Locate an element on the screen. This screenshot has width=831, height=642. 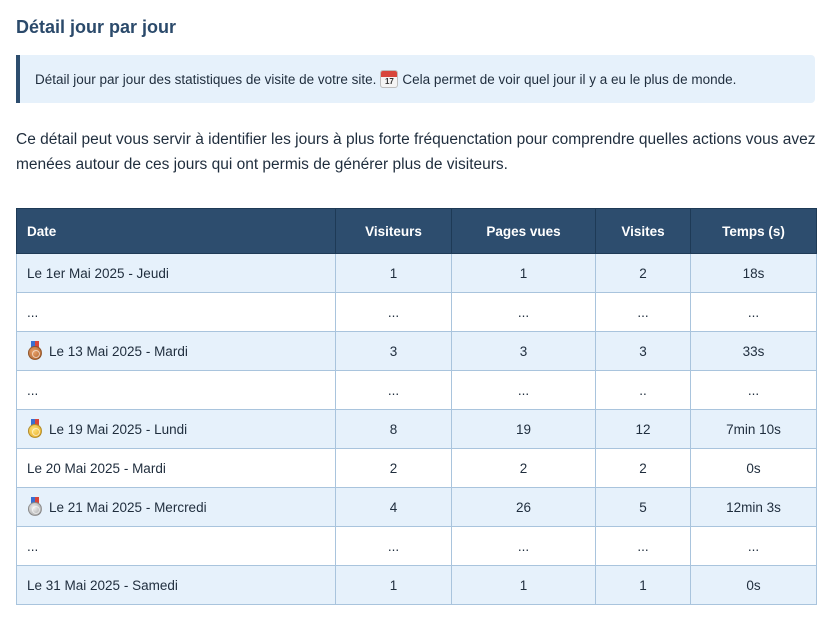
cell-temps: 12min 3s is located at coordinates (753, 507).